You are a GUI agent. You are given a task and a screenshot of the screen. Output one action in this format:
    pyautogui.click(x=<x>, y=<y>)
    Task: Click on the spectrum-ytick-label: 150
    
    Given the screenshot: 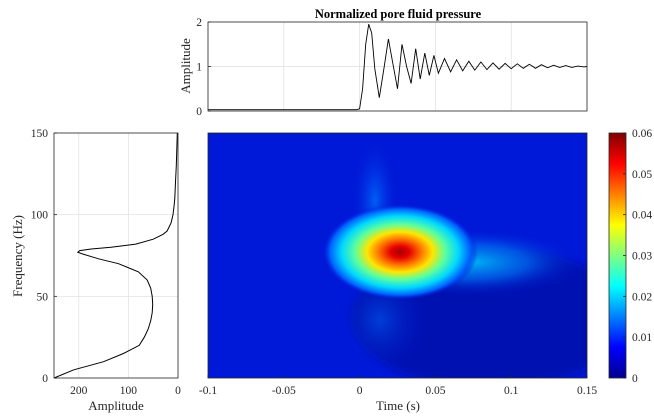 What is the action you would take?
    pyautogui.click(x=40, y=134)
    